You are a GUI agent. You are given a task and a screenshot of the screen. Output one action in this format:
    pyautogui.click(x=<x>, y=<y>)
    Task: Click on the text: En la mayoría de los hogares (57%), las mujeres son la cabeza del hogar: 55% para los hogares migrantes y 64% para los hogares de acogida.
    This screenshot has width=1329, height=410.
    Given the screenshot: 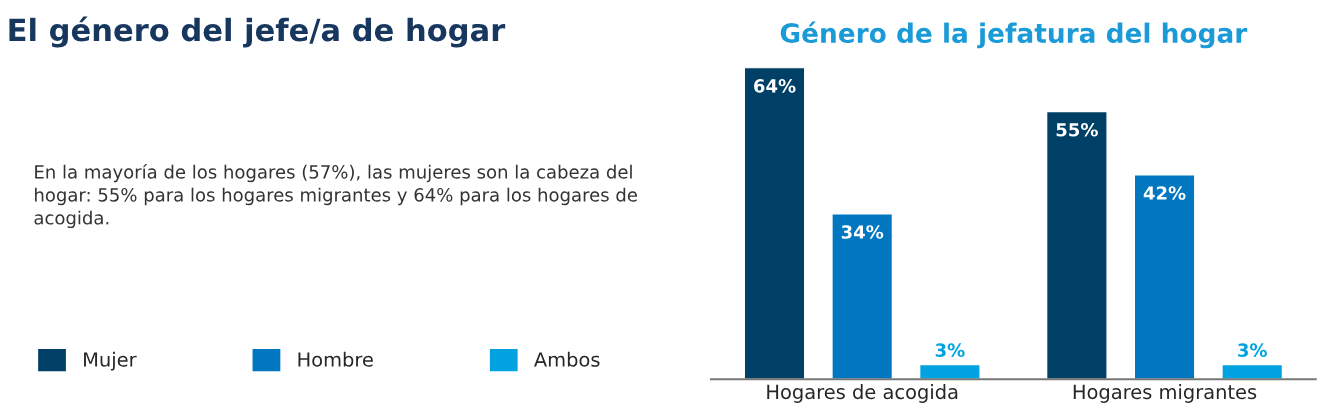 What is the action you would take?
    pyautogui.click(x=335, y=196)
    